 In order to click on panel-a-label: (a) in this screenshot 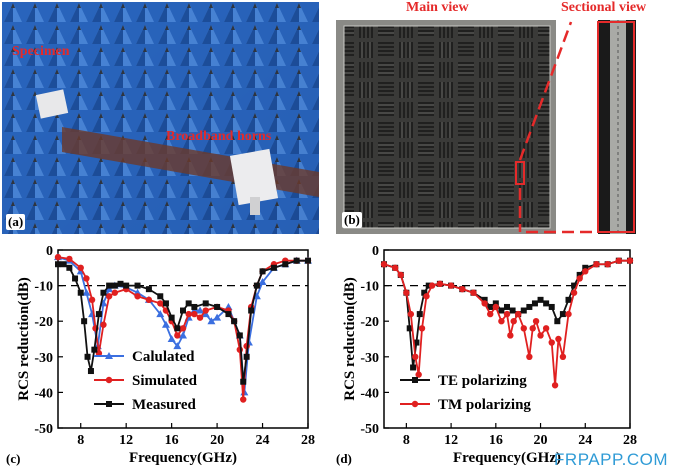, I will do `click(16, 222)`.